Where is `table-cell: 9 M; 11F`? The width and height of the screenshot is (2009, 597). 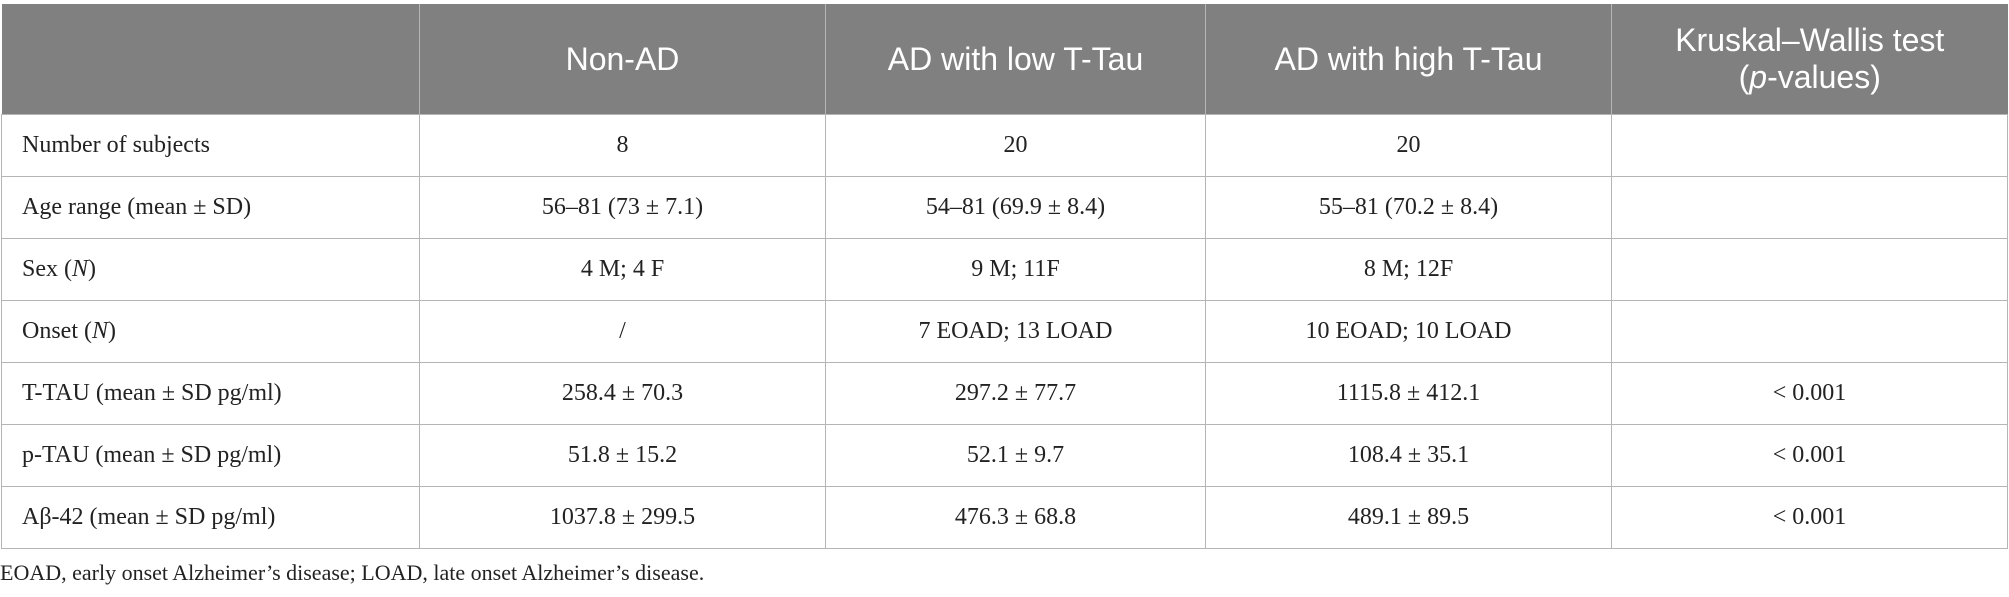 table-cell: 9 M; 11F is located at coordinates (1015, 269).